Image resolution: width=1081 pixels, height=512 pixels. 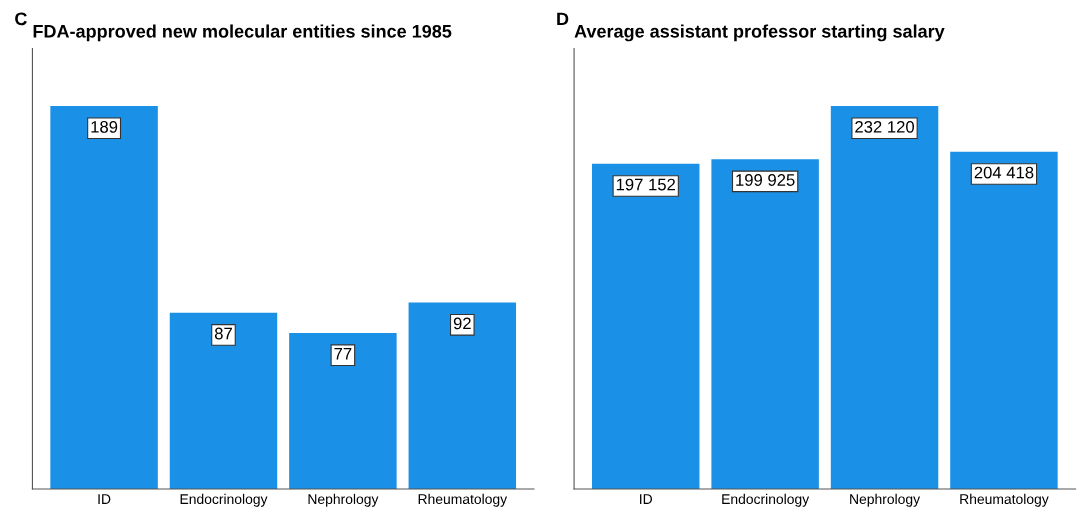 What do you see at coordinates (646, 184) in the screenshot?
I see `data-label: 197 152` at bounding box center [646, 184].